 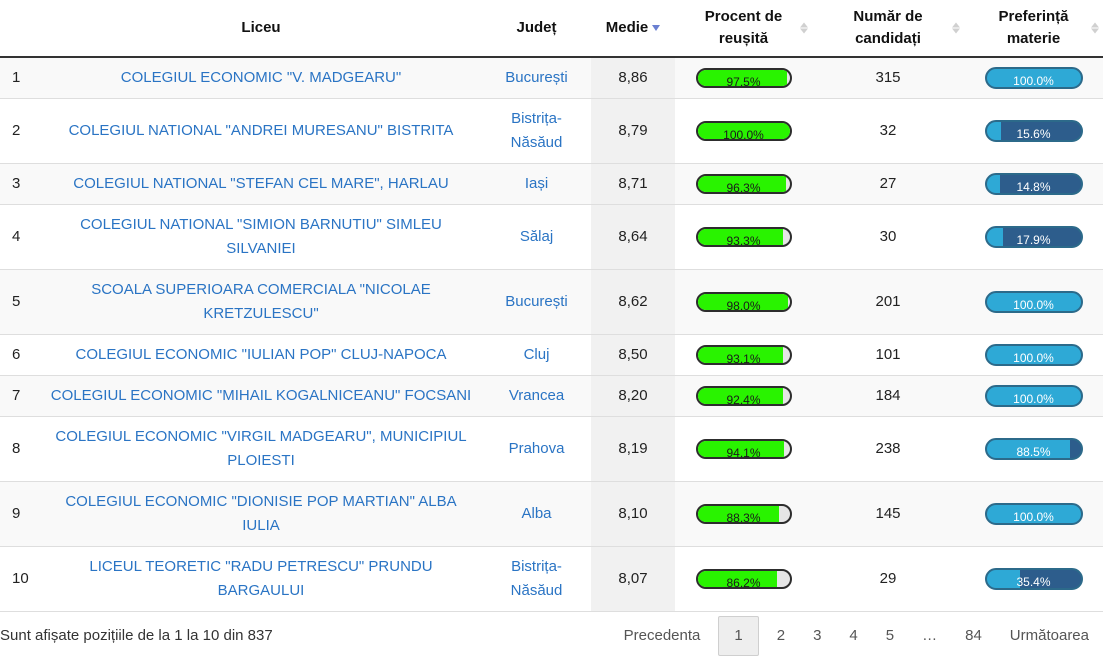 I want to click on page-button-3: 3, so click(x=817, y=635).